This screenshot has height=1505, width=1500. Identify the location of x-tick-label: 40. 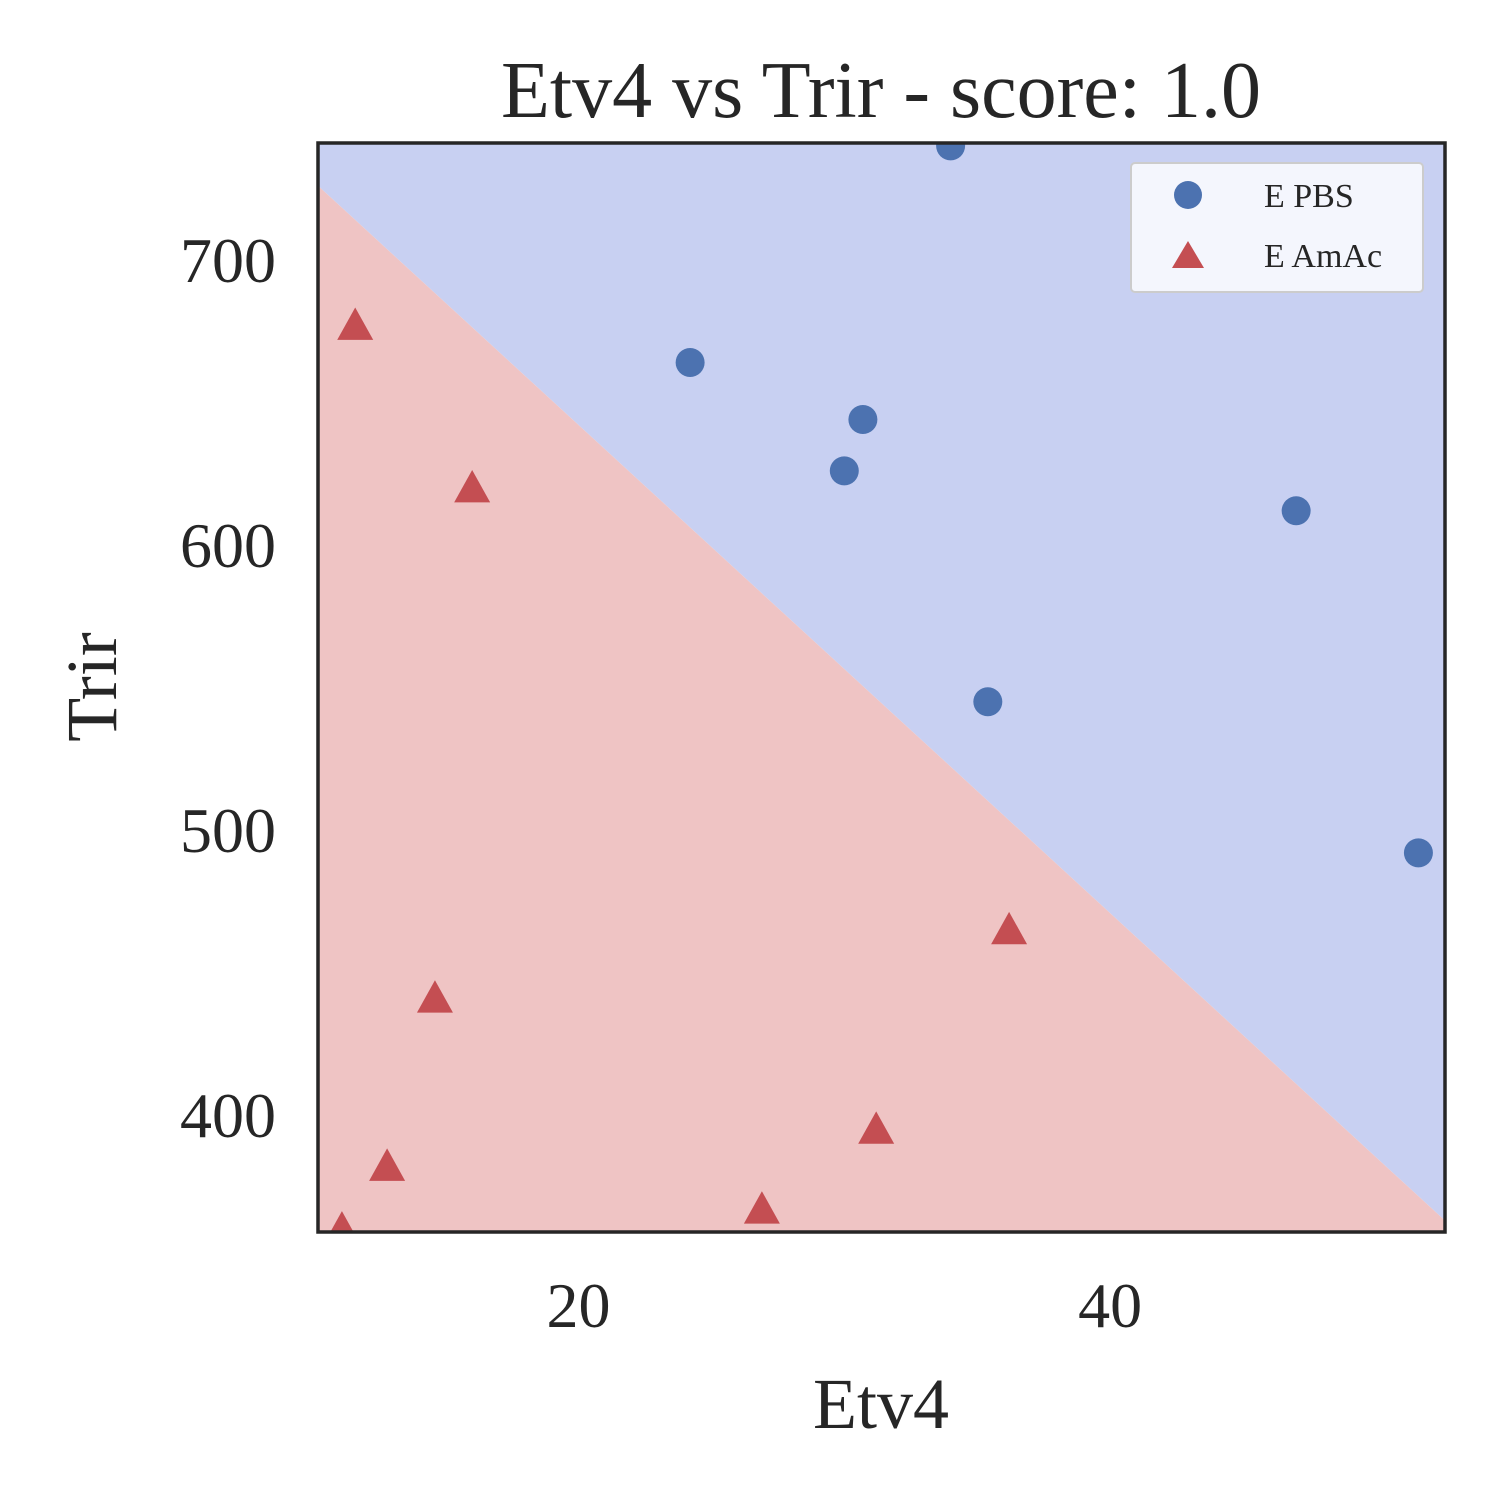
(1110, 1305).